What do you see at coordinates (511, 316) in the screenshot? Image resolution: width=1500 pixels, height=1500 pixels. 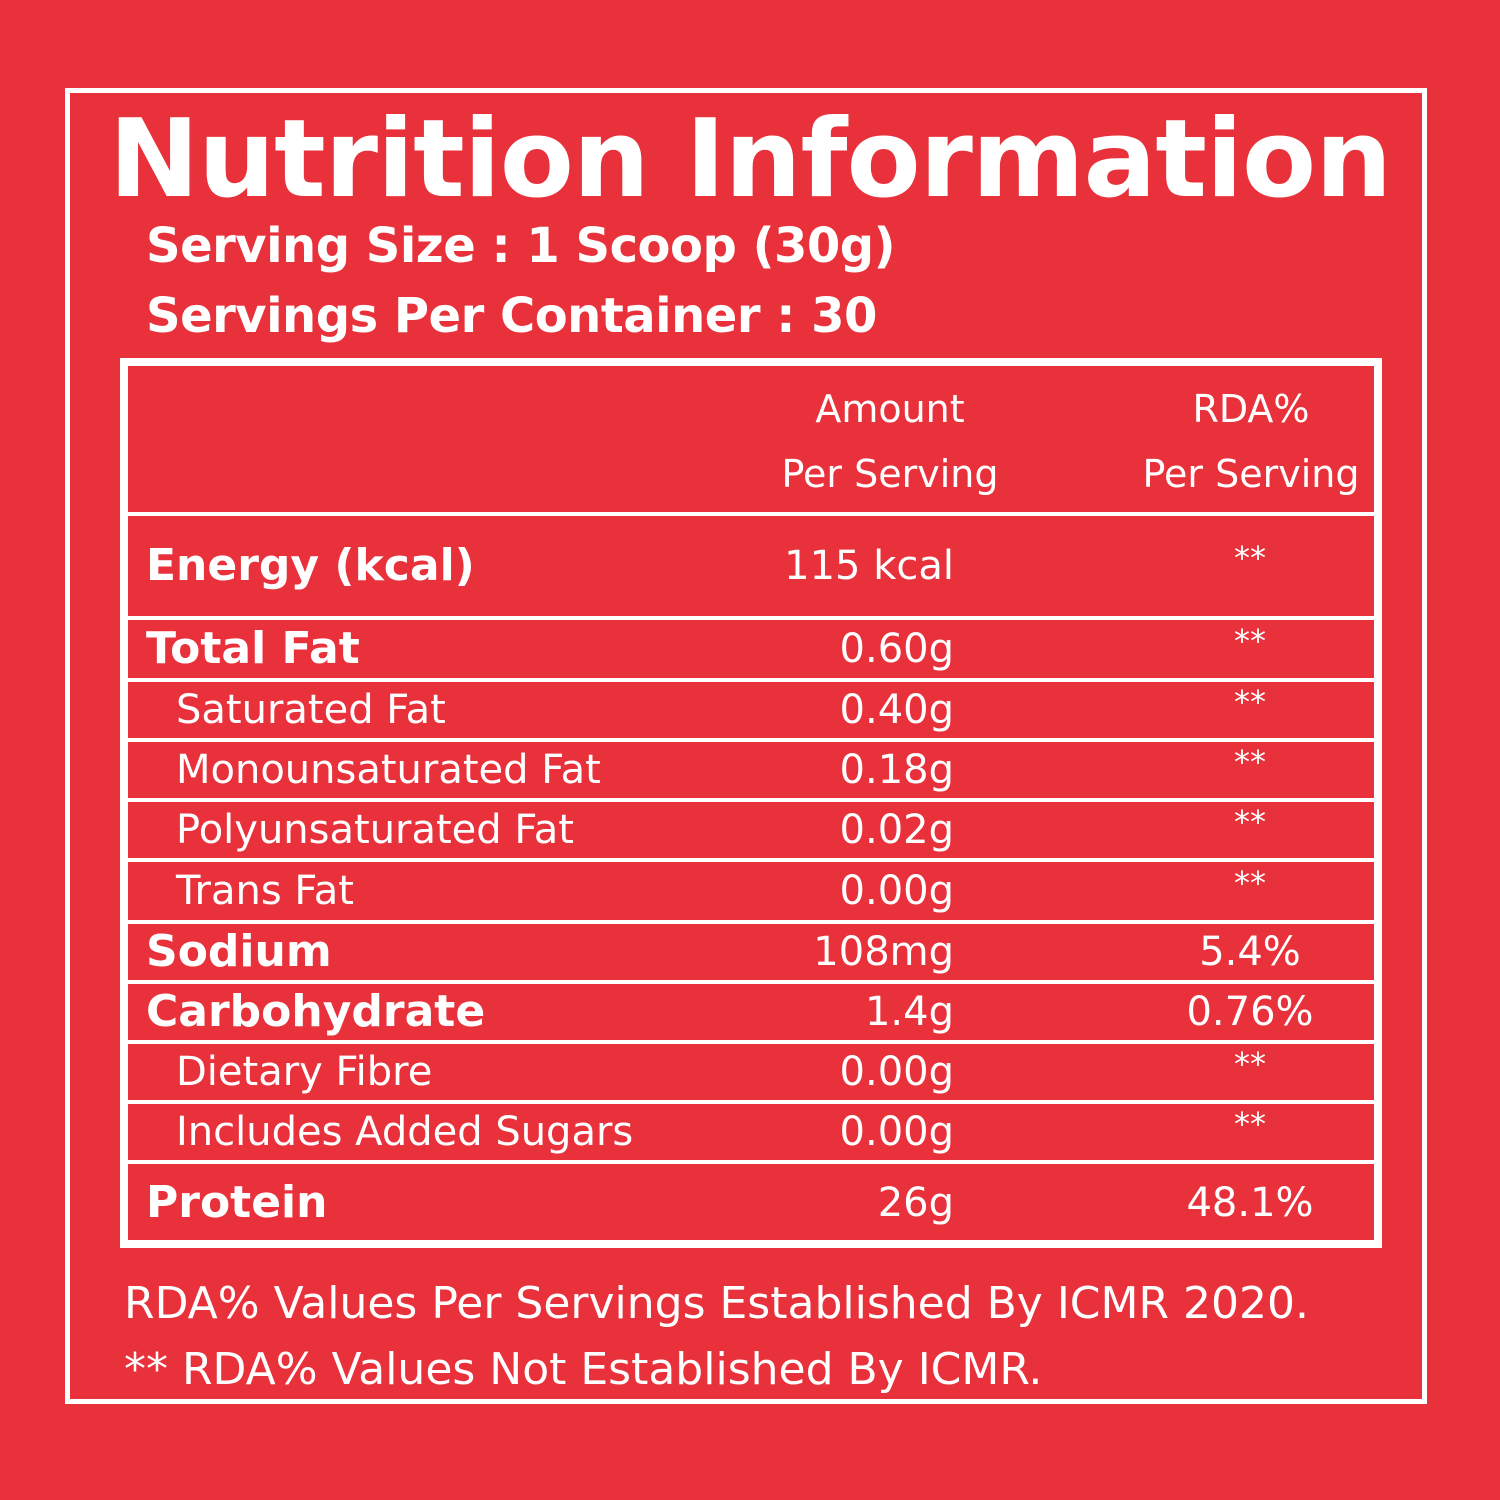 I see `servings-per-container: Servings Per Container : 30` at bounding box center [511, 316].